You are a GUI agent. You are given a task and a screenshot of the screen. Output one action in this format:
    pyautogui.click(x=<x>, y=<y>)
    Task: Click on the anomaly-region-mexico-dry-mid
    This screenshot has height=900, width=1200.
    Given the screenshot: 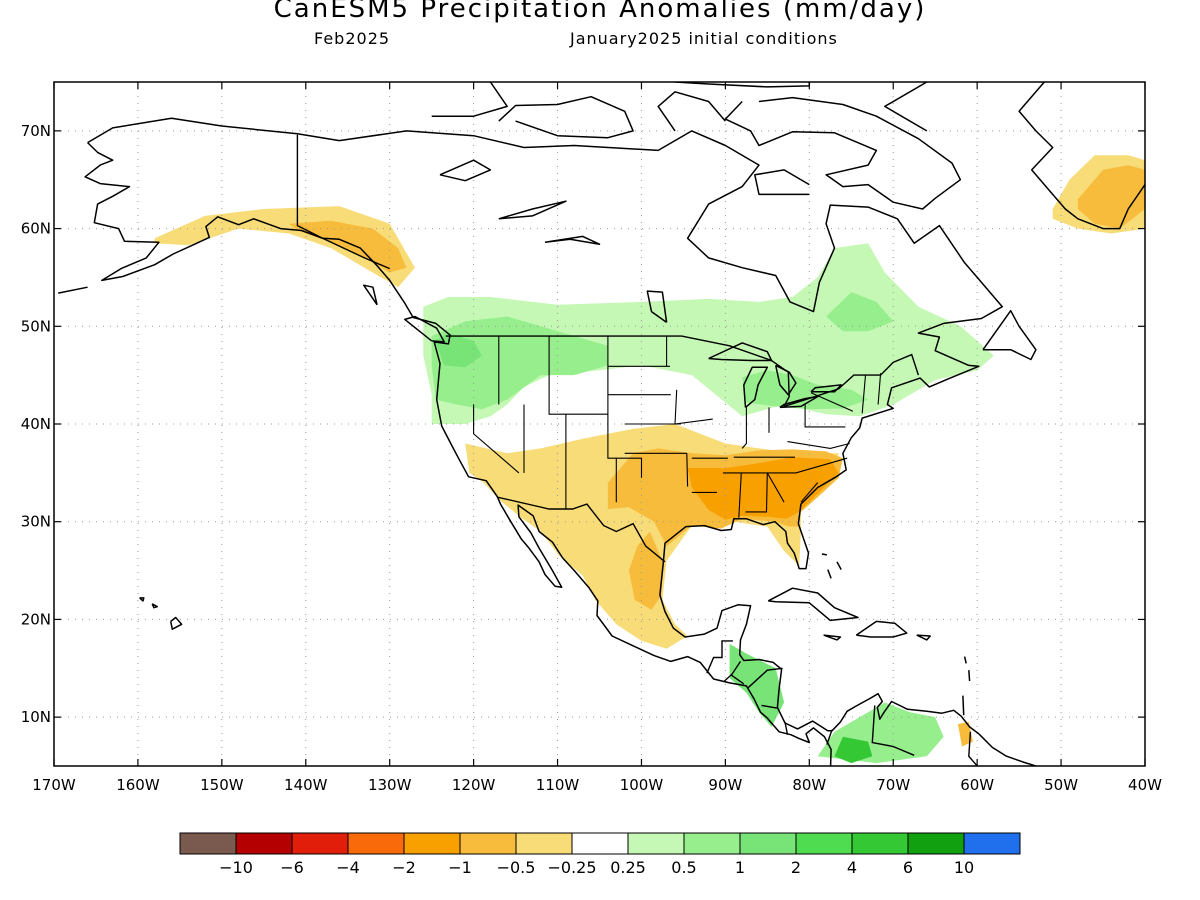 What is the action you would take?
    pyautogui.click(x=645, y=570)
    